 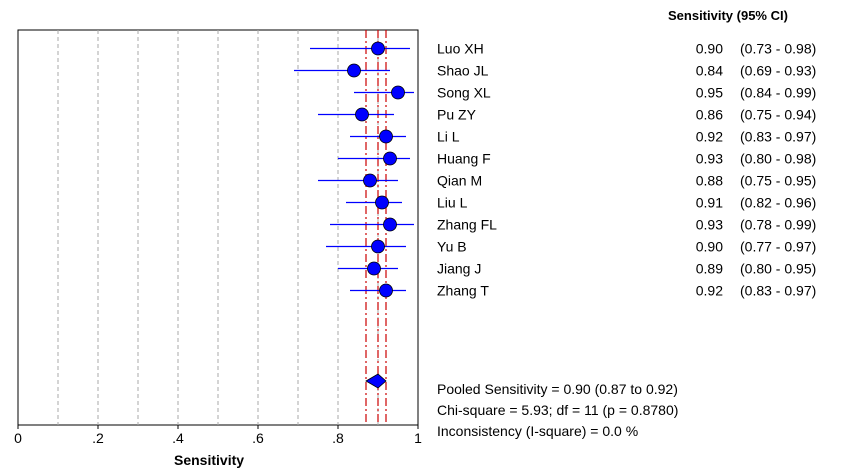 I want to click on x-axis-title: Sensitivity, so click(x=209, y=460).